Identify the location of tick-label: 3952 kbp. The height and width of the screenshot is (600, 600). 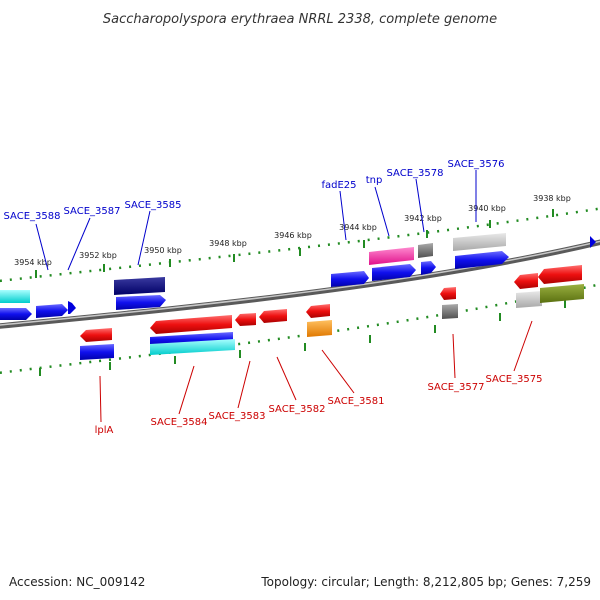
(98, 255).